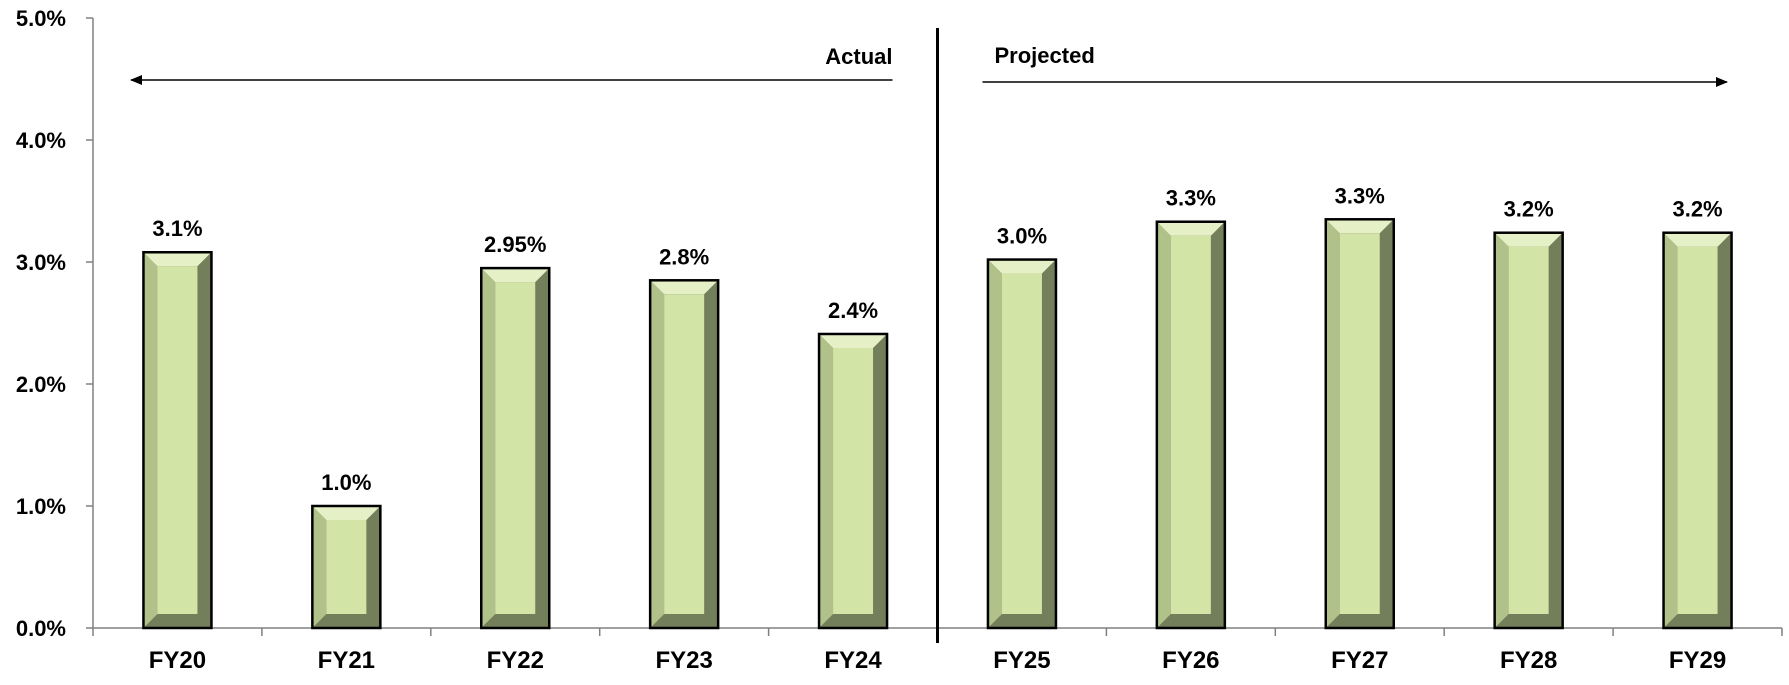  I want to click on bar-fy22, so click(515, 448).